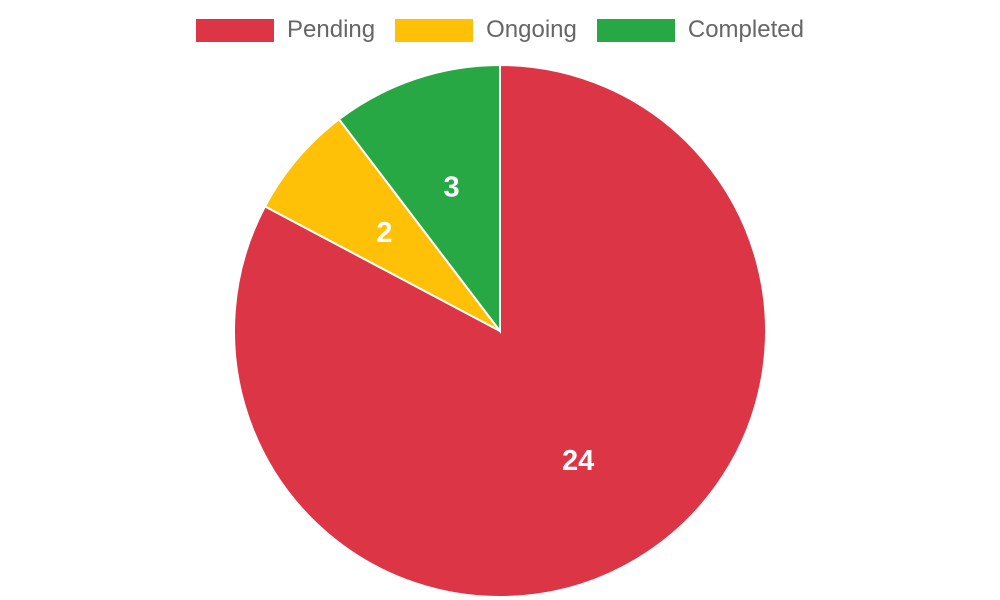  What do you see at coordinates (635, 30) in the screenshot?
I see `legend-swatch-completed` at bounding box center [635, 30].